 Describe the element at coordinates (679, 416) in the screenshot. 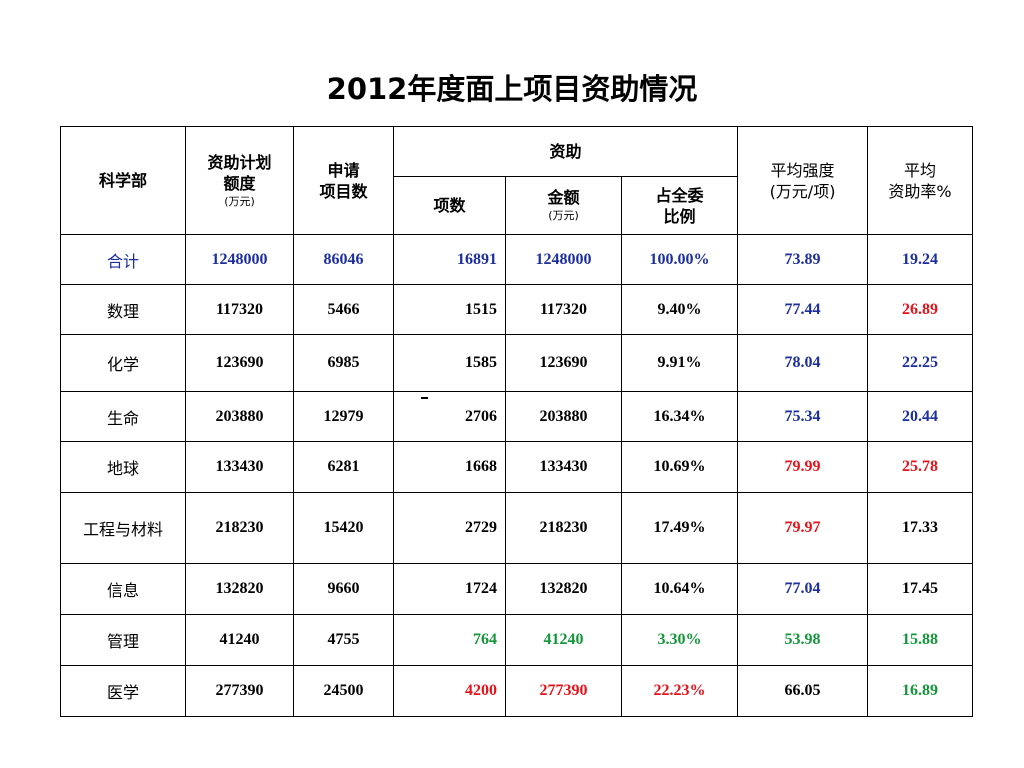

I see `cell-ratio: 16.34%` at that location.